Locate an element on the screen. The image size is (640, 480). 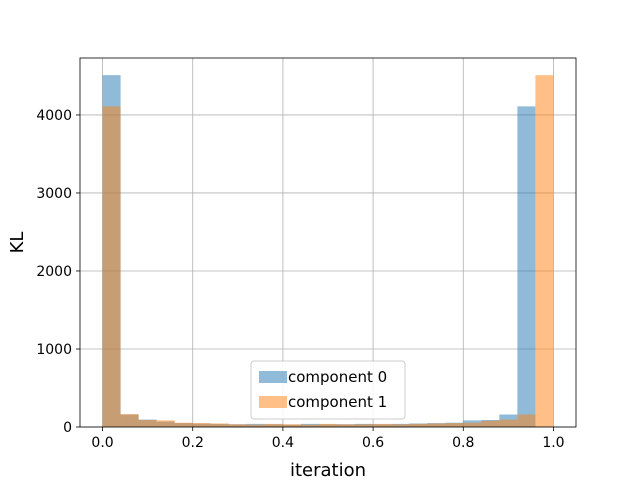
bar-series1-bin19 is located at coordinates (454, 425).